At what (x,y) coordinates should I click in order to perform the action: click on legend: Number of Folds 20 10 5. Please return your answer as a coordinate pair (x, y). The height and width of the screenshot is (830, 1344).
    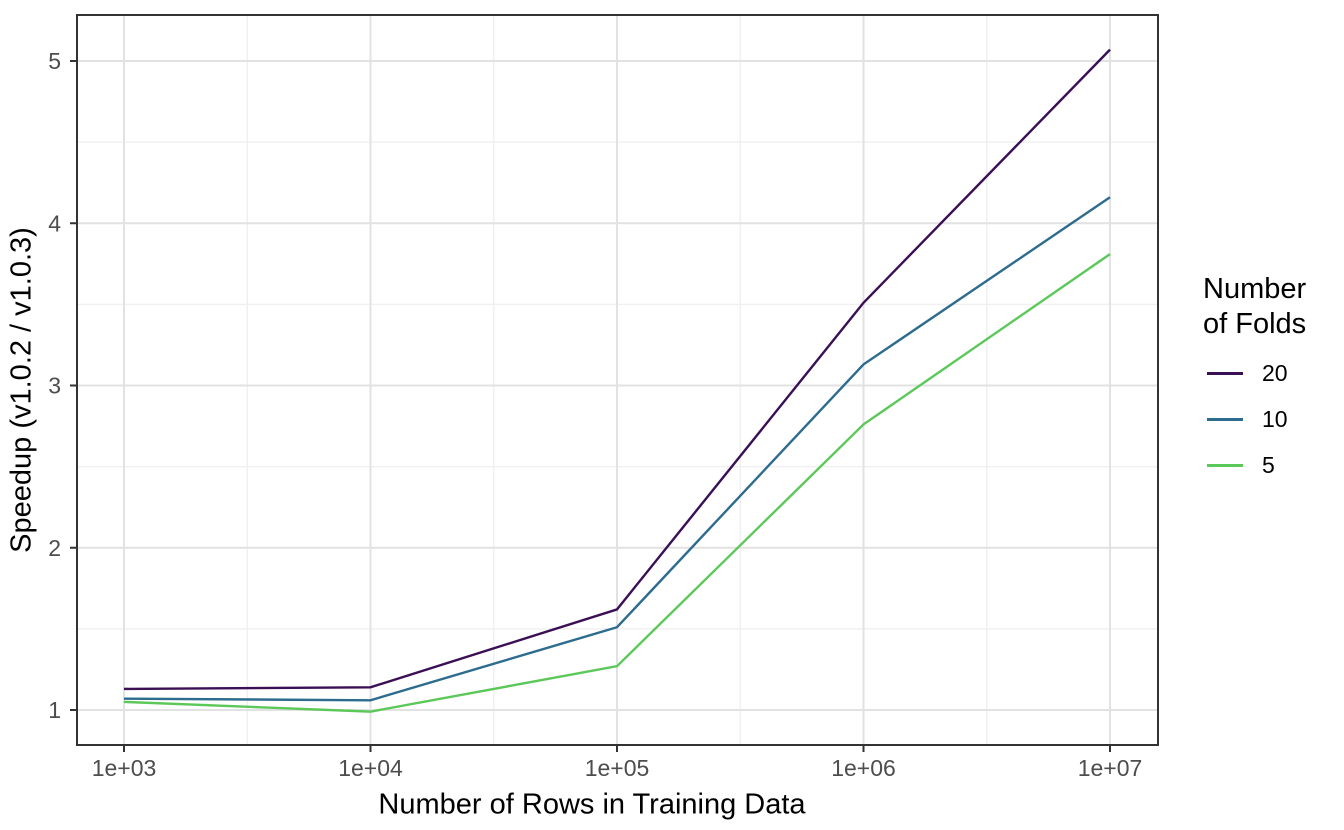
    Looking at the image, I should click on (1273, 380).